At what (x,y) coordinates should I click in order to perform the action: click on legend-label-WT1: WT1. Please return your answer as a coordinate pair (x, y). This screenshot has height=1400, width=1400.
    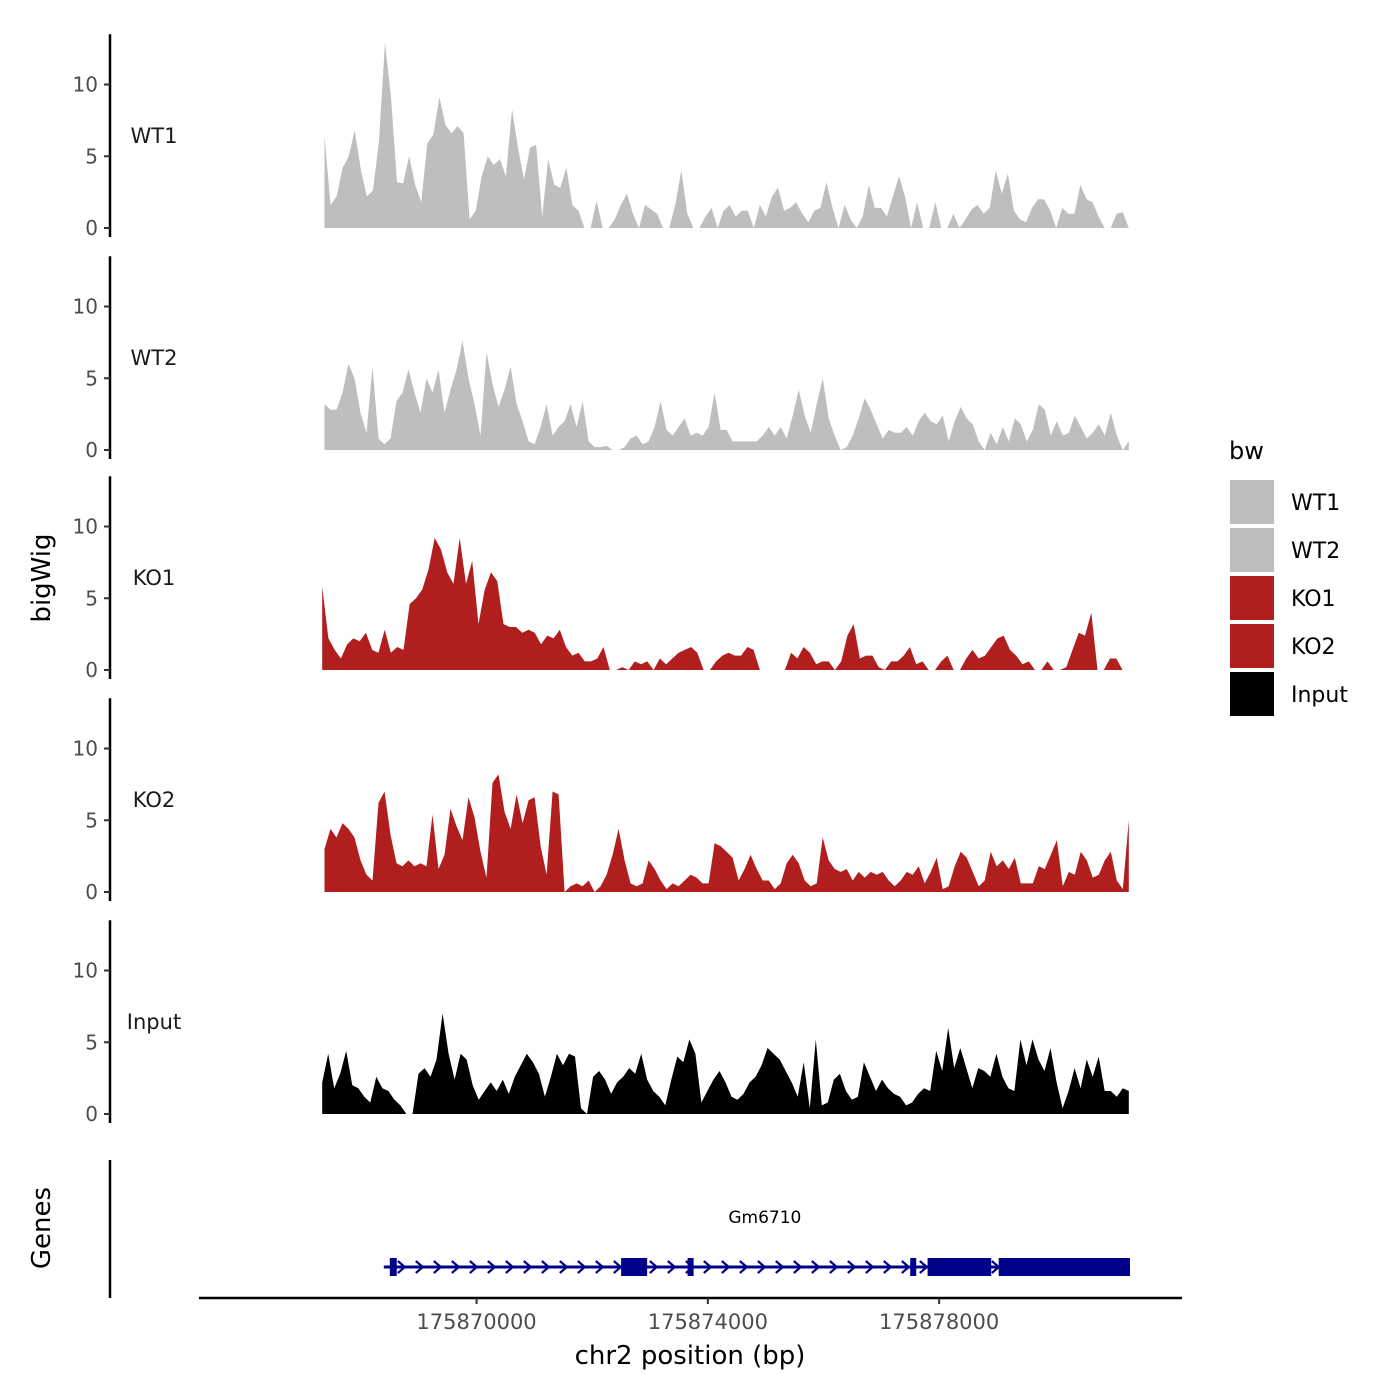
    Looking at the image, I should click on (1315, 503).